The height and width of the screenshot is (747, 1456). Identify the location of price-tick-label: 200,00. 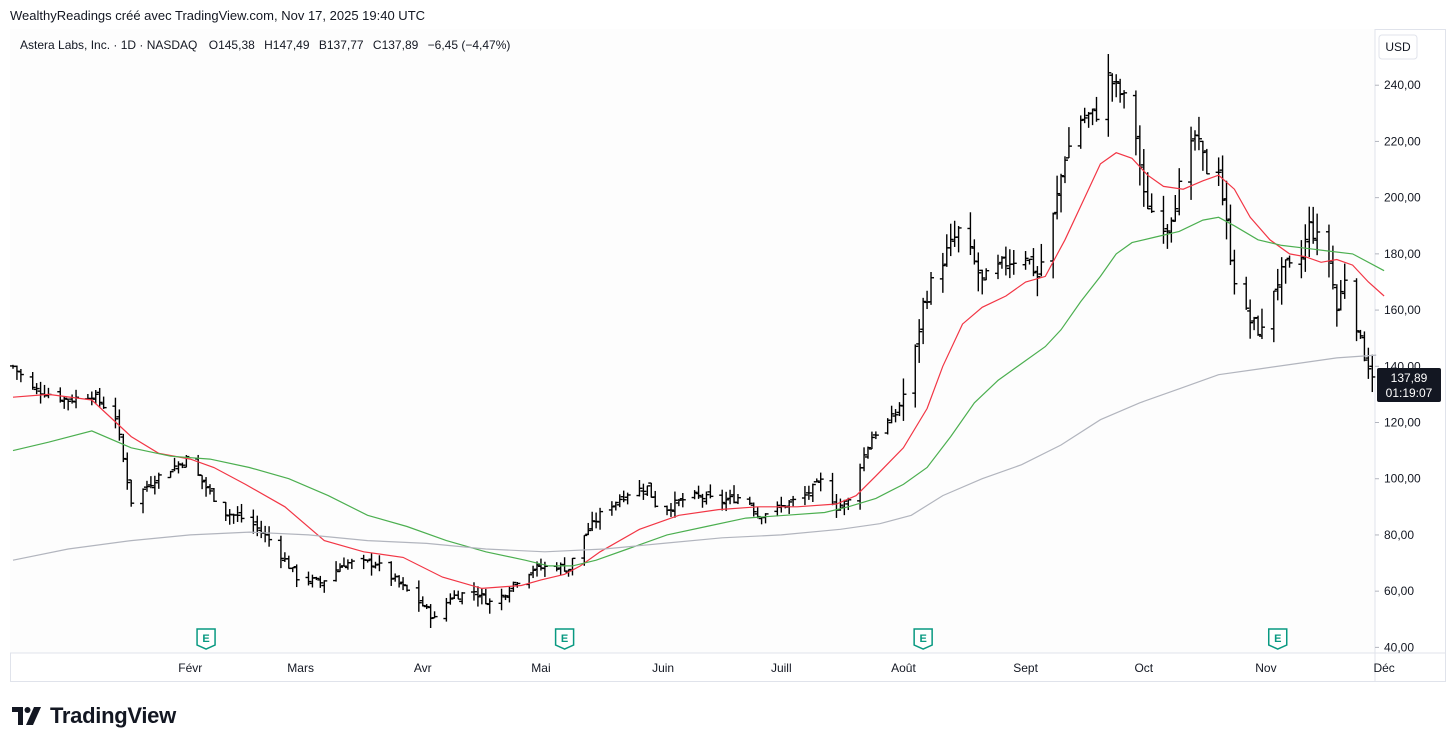
(1402, 198).